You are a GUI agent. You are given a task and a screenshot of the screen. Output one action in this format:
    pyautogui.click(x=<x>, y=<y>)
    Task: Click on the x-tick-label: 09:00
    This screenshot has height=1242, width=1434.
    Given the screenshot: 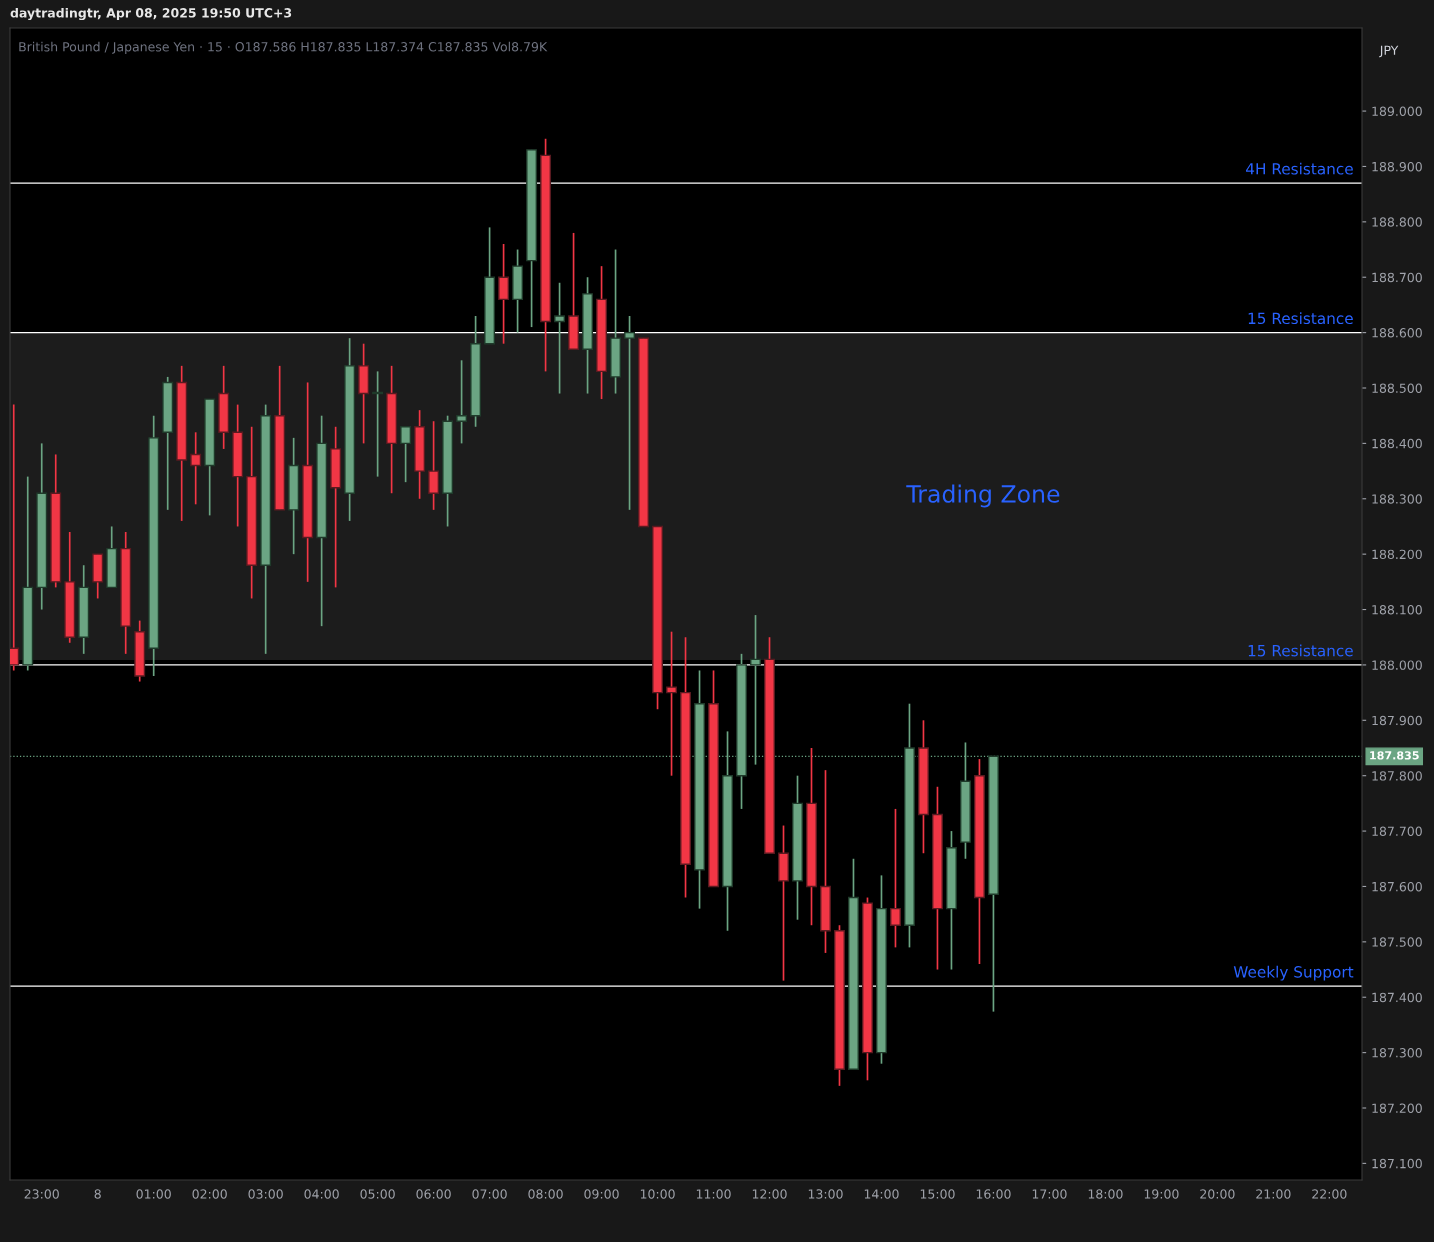 What is the action you would take?
    pyautogui.click(x=601, y=1194)
    